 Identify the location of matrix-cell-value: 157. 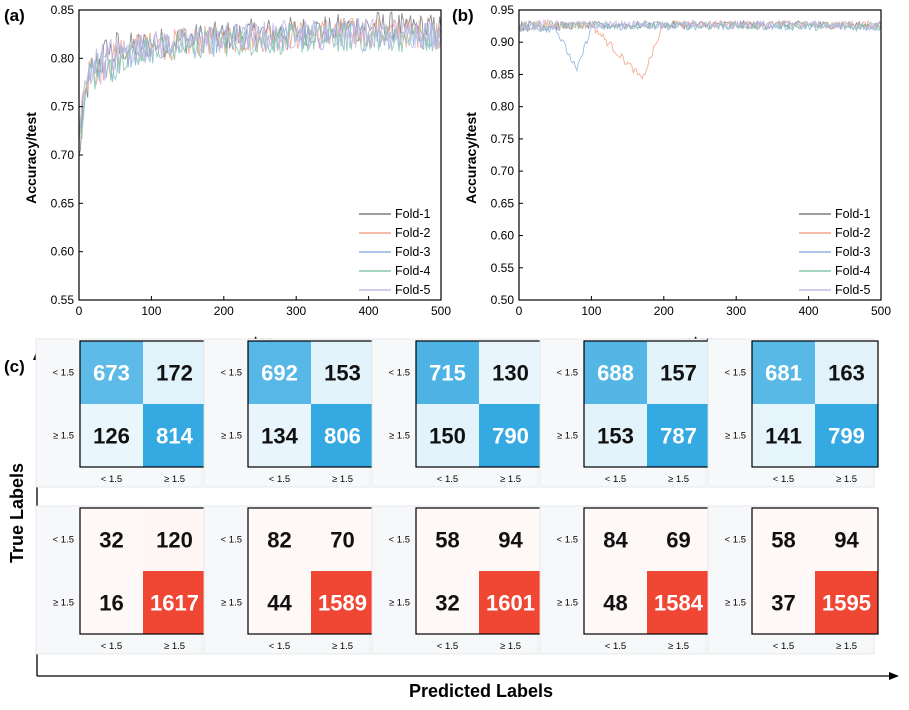
(678, 373).